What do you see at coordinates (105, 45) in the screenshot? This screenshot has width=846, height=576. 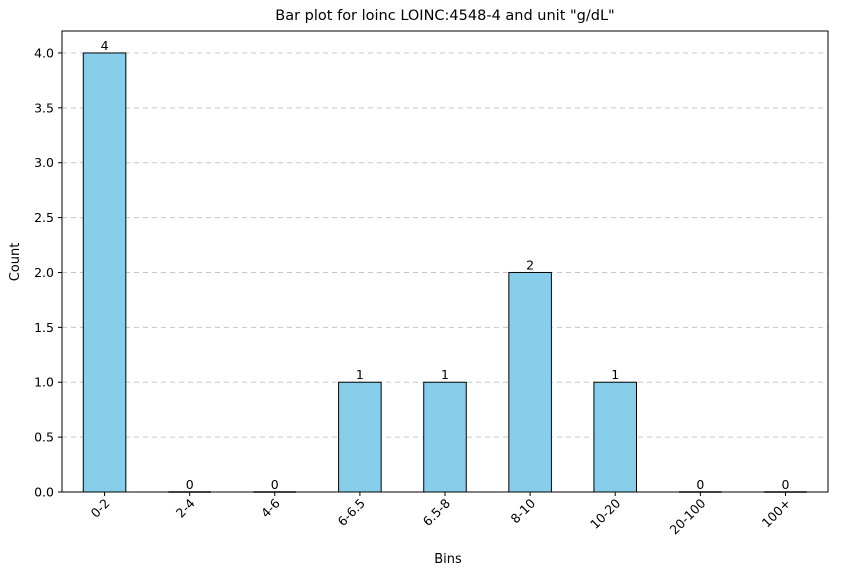 I see `data-label: 4` at bounding box center [105, 45].